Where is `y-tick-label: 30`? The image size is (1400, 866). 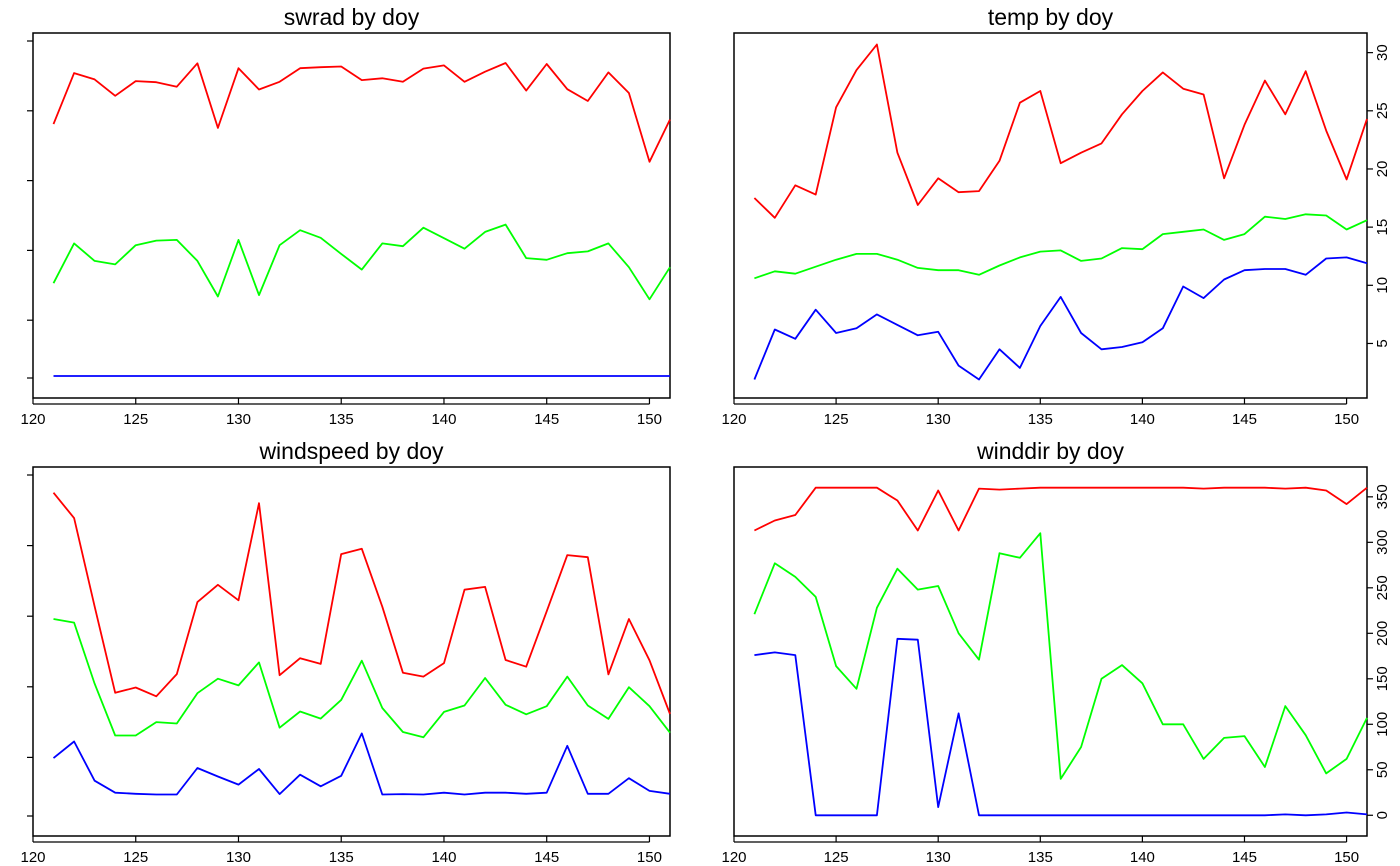
y-tick-label: 30 is located at coordinates (1382, 52).